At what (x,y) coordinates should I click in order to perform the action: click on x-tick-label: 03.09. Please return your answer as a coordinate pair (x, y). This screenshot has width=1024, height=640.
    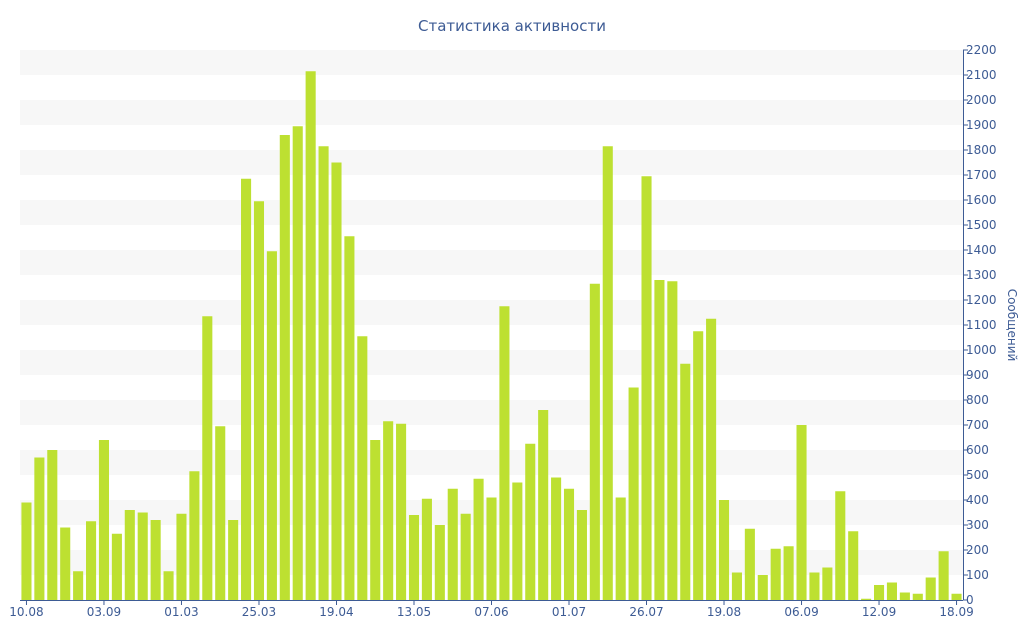
    Looking at the image, I should click on (104, 612).